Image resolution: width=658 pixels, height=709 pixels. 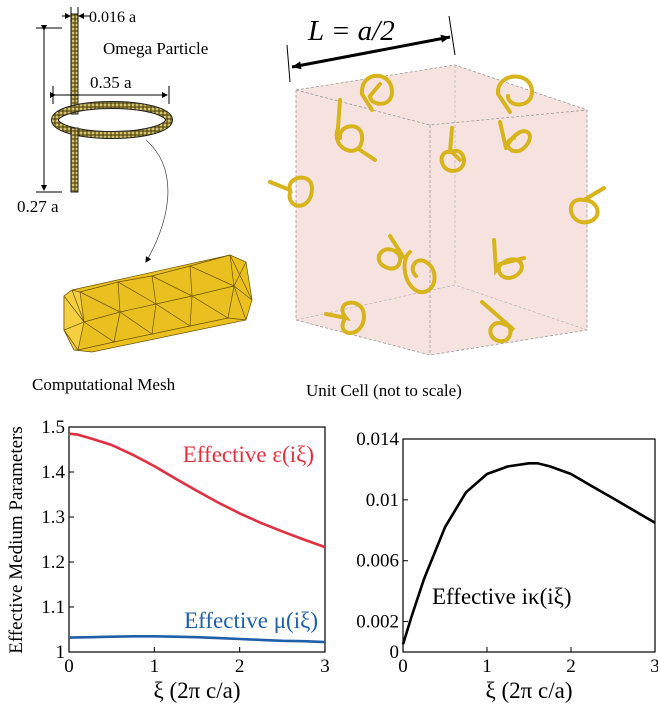 What do you see at coordinates (382, 500) in the screenshot?
I see `y-tick-label: 0.01` at bounding box center [382, 500].